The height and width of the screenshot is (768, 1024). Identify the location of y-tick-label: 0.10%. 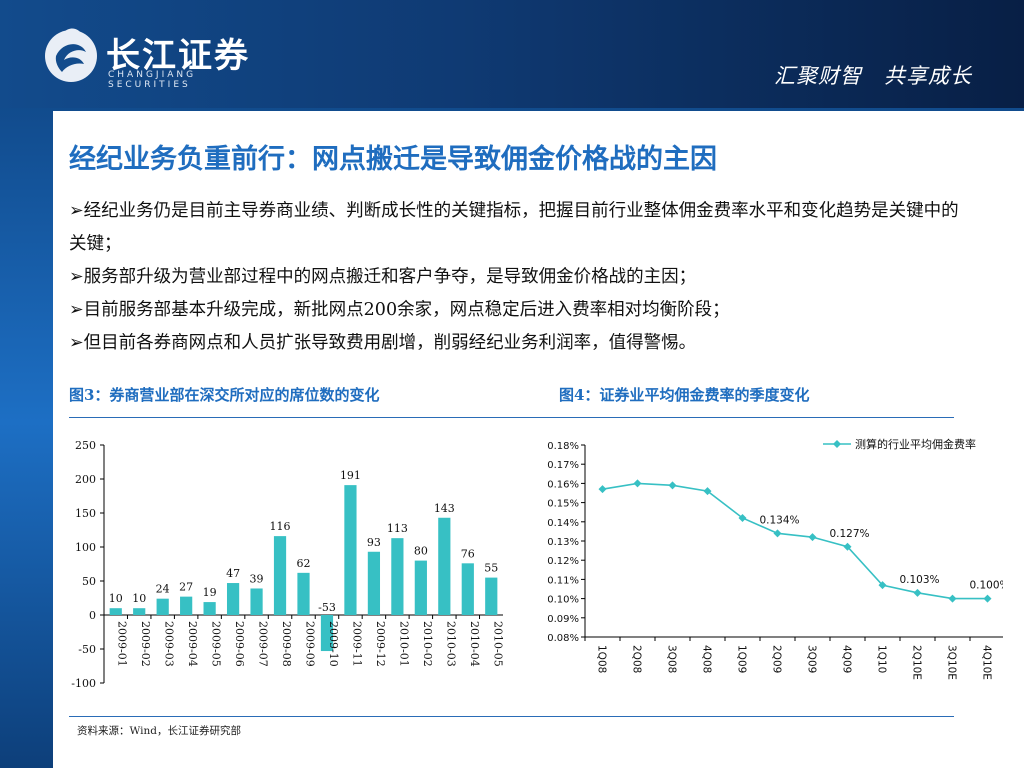
(563, 600).